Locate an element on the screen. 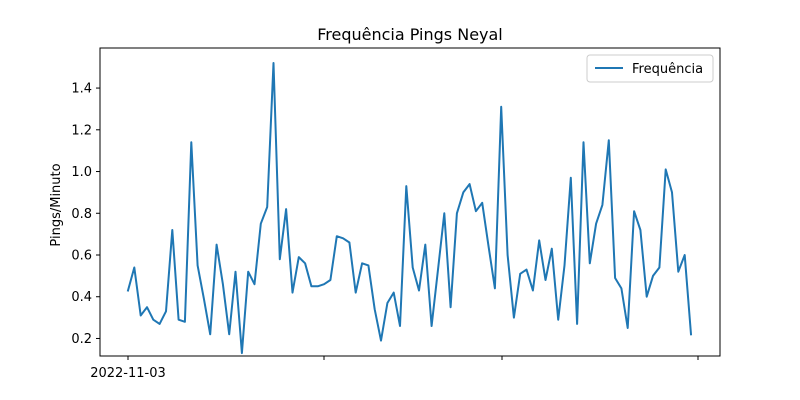  y-tick-label: 0.2 is located at coordinates (81, 339).